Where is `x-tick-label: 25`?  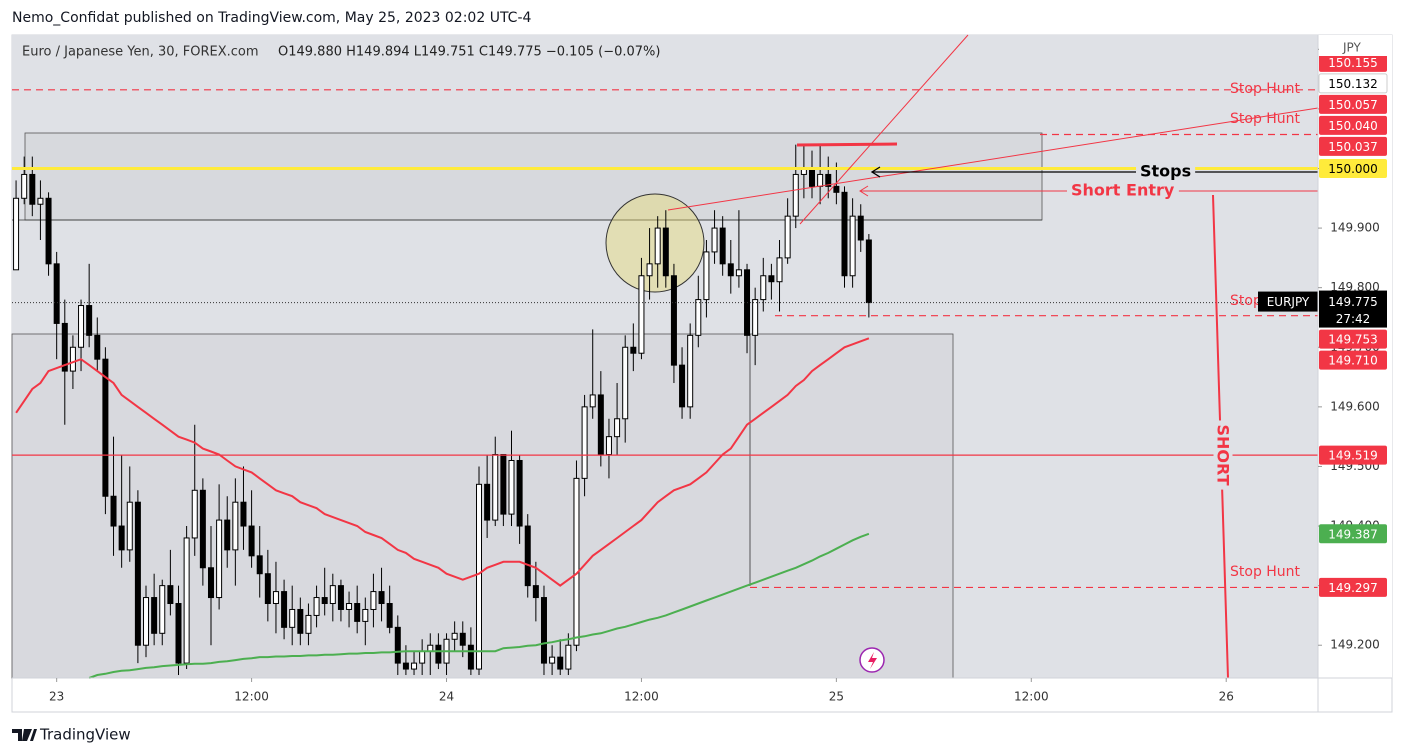 x-tick-label: 25 is located at coordinates (836, 697).